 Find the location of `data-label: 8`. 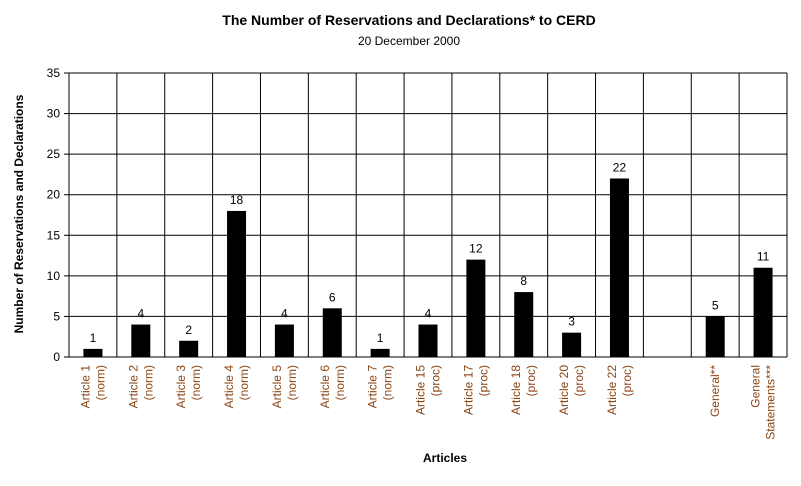

data-label: 8 is located at coordinates (523, 281).